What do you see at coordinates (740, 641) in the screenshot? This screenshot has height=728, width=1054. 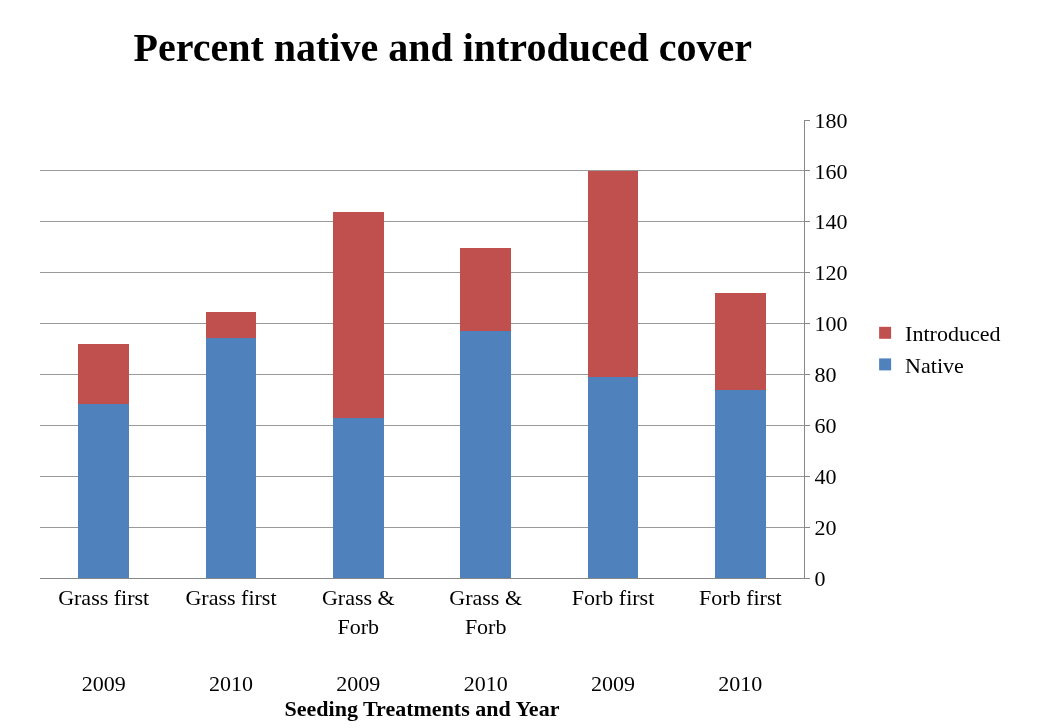 I see `category-label: Forb first 2010` at bounding box center [740, 641].